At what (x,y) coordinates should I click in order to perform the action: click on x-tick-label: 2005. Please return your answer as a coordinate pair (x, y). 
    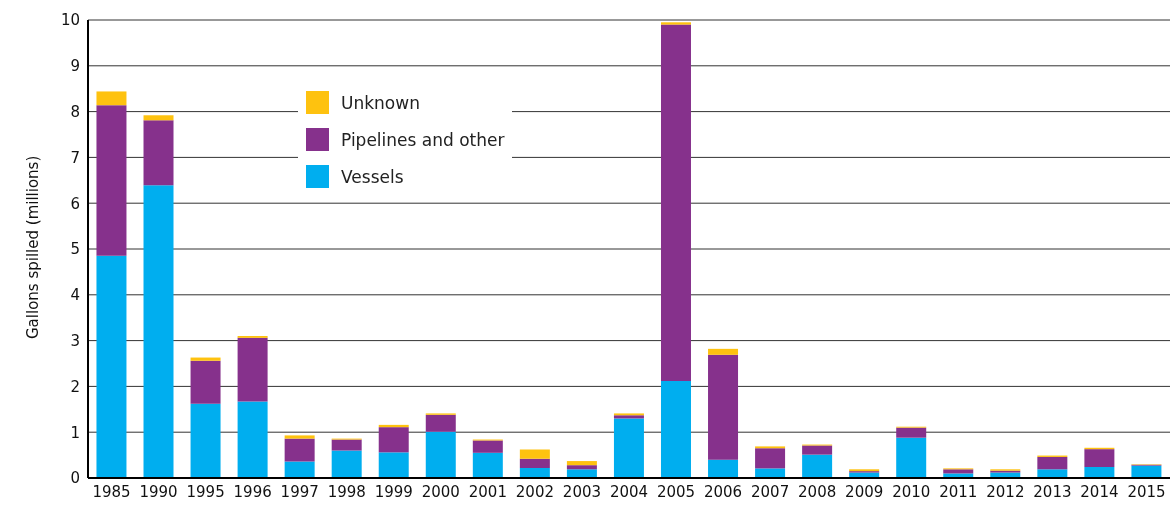
    Looking at the image, I should click on (676, 491).